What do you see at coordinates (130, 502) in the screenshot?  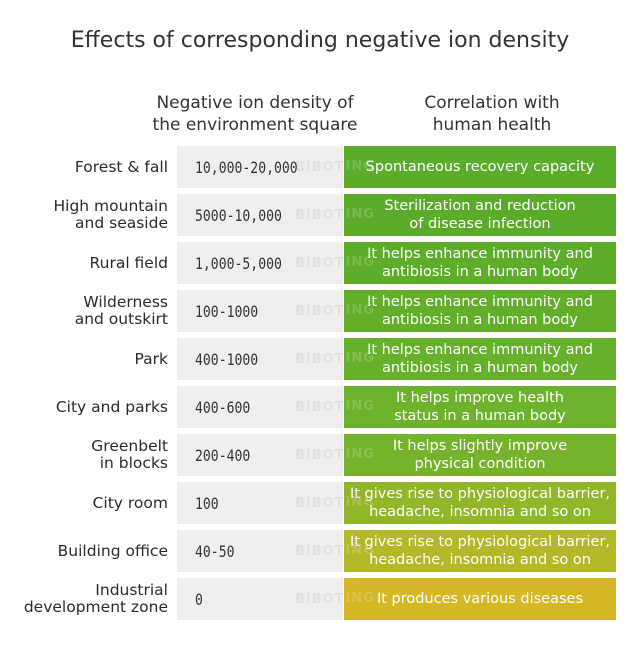 I see `place-label: City room` at bounding box center [130, 502].